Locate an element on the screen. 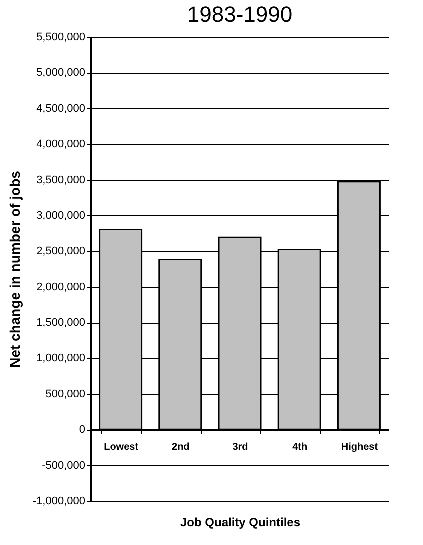 The width and height of the screenshot is (423, 545). y-tick-label: 4,500,000 is located at coordinates (61, 108).